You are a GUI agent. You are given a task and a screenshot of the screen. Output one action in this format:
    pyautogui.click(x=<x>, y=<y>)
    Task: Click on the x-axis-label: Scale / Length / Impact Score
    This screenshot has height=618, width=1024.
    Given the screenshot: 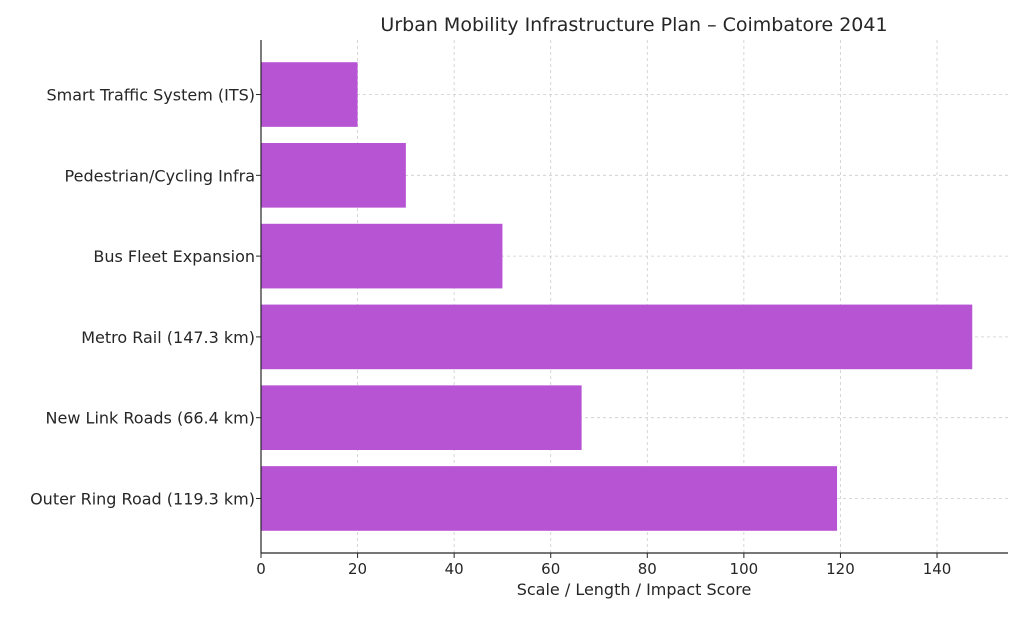 What is the action you would take?
    pyautogui.click(x=634, y=589)
    